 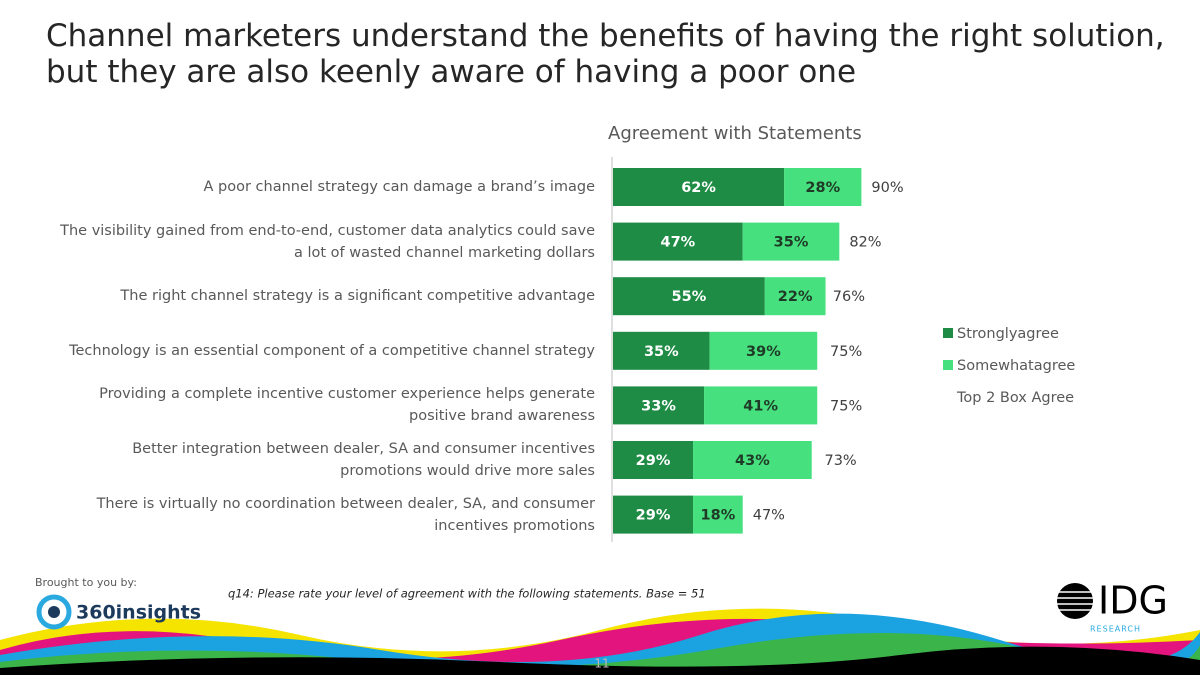 I want to click on footer-waves, so click(x=600, y=641).